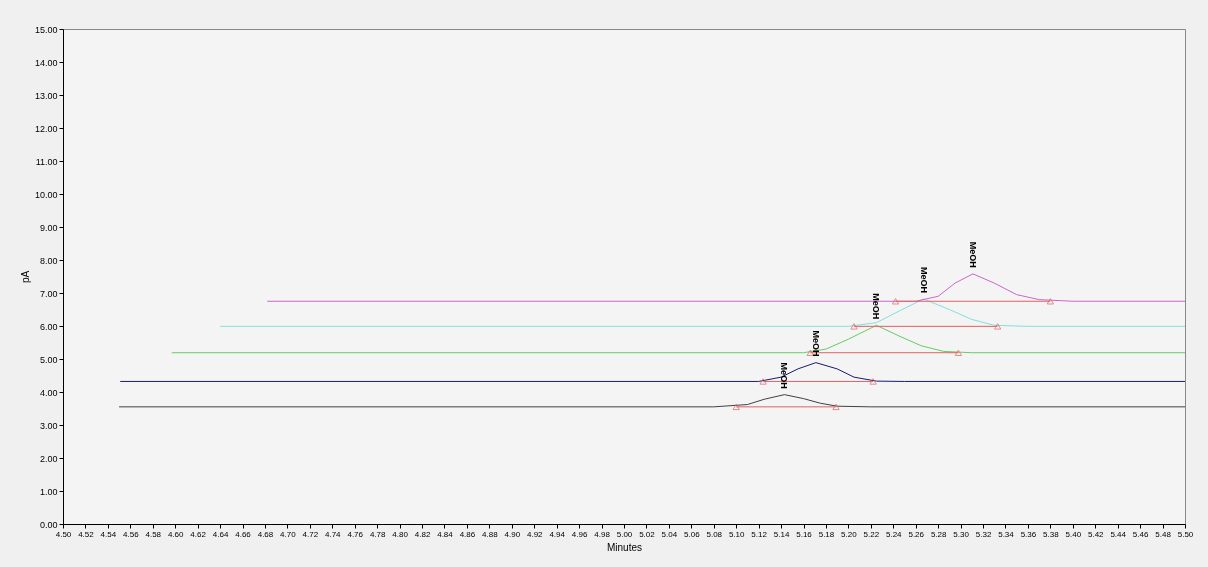  What do you see at coordinates (669, 534) in the screenshot?
I see `x-tick-label: 5.04` at bounding box center [669, 534].